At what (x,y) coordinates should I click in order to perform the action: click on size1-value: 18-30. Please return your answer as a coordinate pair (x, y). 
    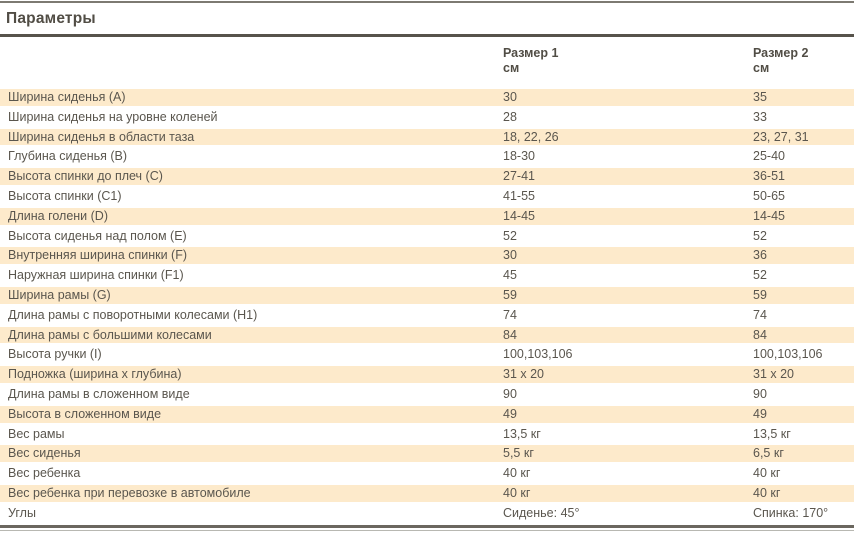
    Looking at the image, I should click on (519, 156).